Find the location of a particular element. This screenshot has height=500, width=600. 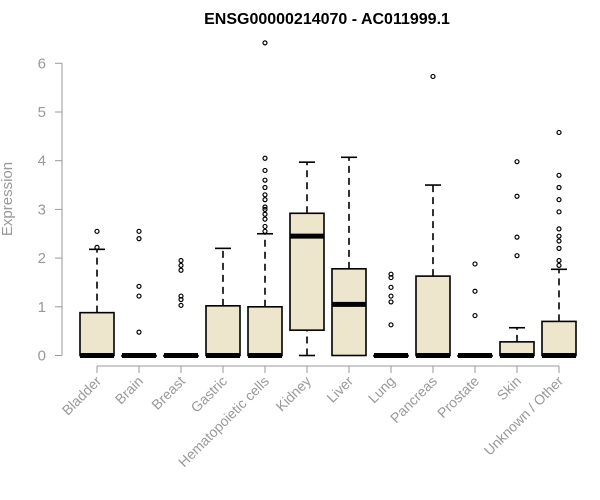

box-lung is located at coordinates (391, 314).